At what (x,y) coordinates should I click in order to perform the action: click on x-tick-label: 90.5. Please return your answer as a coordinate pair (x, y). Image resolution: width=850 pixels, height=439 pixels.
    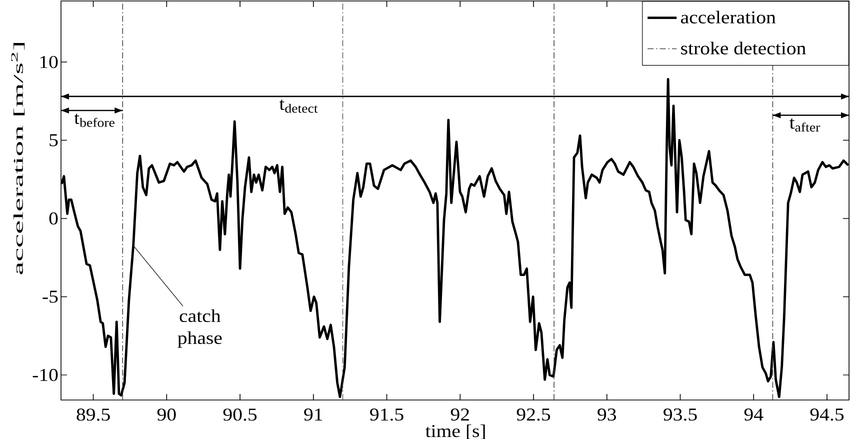
    Looking at the image, I should click on (240, 414).